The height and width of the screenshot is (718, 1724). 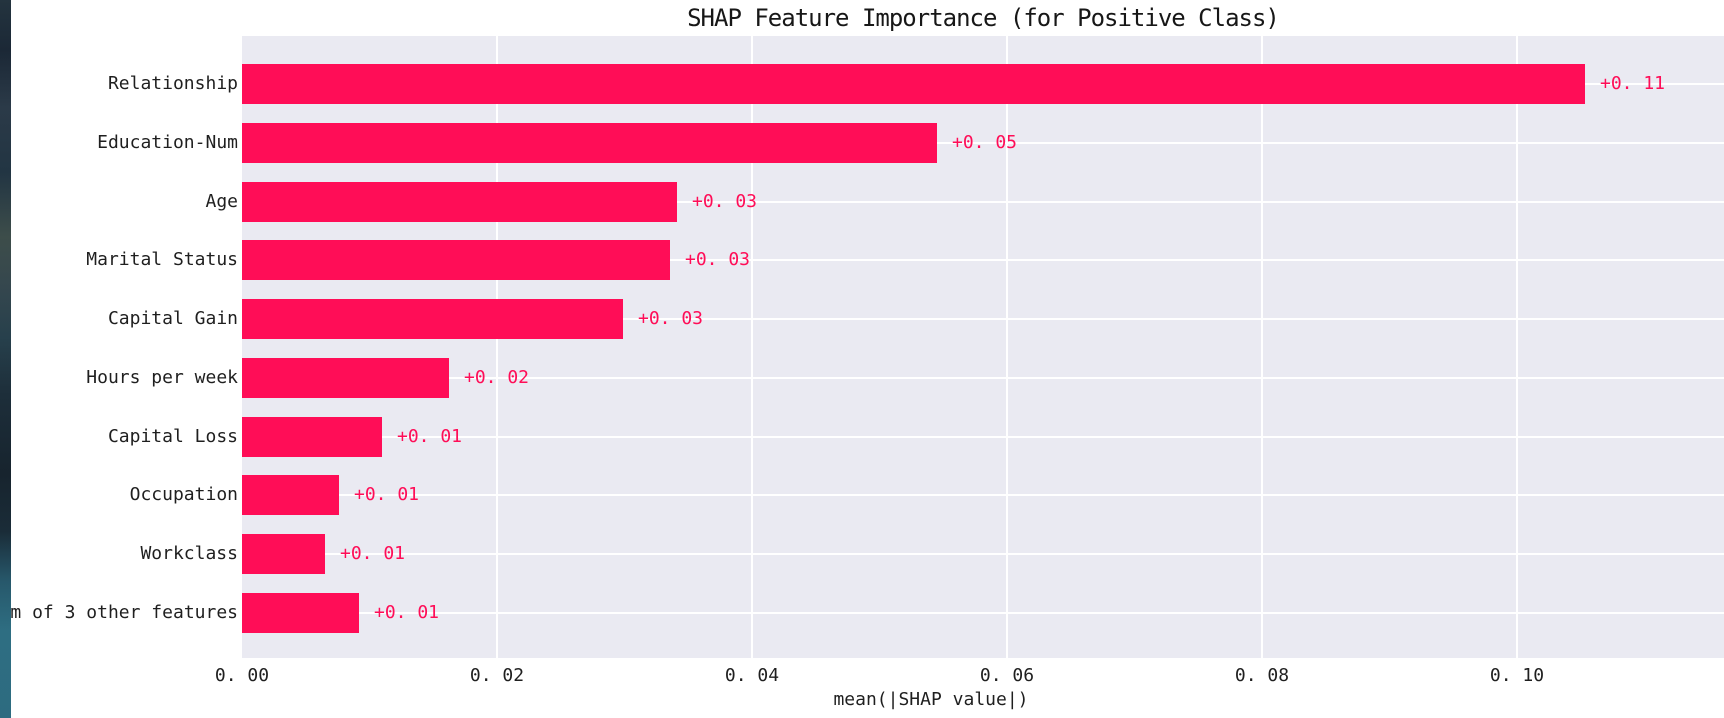 I want to click on y-axis-category-label: m of 3 other features, so click(x=124, y=613).